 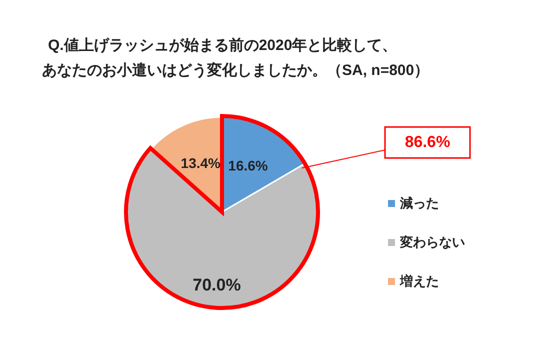 What do you see at coordinates (223, 45) in the screenshot?
I see `chart-title: Q.値上げラッシュが始まる前の2020年と比較して、` at bounding box center [223, 45].